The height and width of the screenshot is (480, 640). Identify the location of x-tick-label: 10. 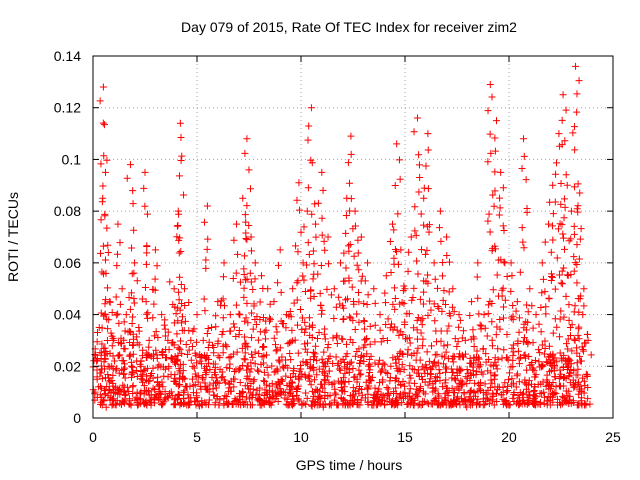
(301, 437).